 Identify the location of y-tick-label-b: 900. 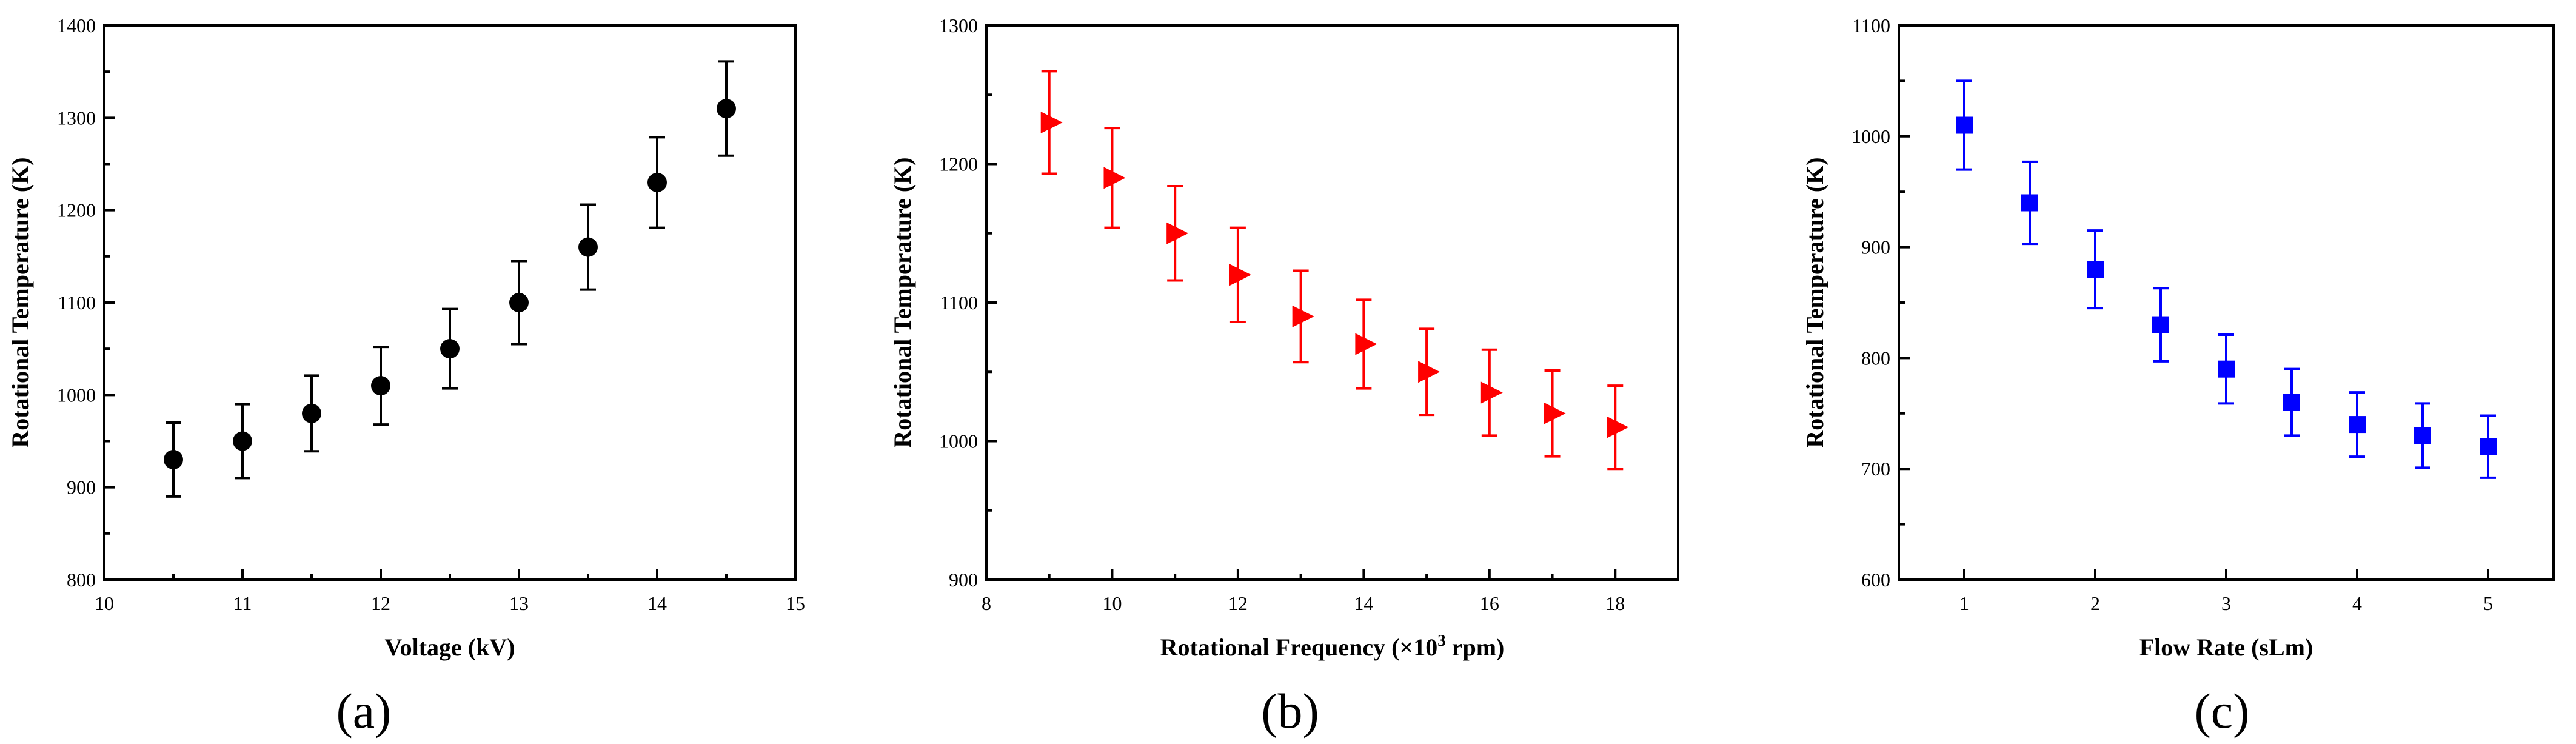
(963, 580).